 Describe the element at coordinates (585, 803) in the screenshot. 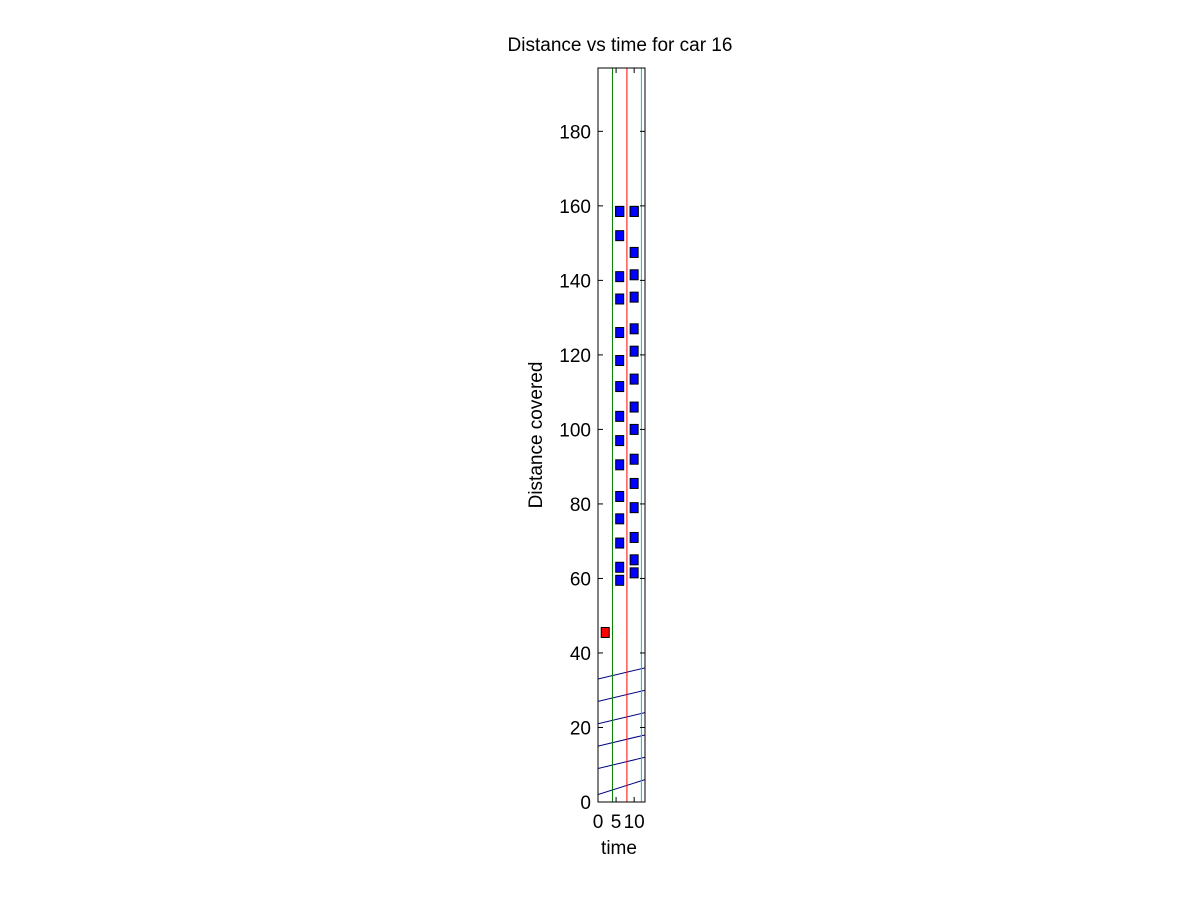

I see `y-tick-label: 0` at that location.